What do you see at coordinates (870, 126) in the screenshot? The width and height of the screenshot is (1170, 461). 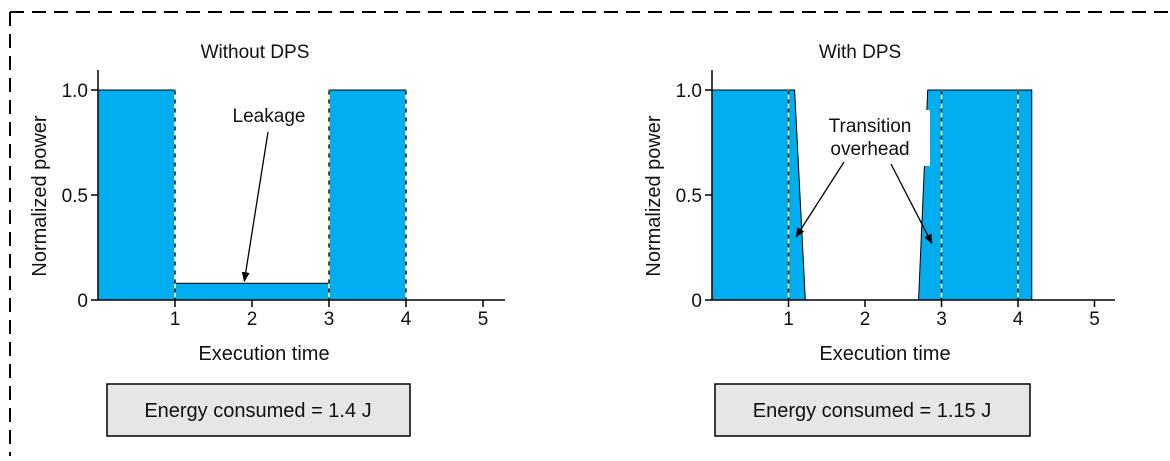 I see `annotation-label: Transition` at bounding box center [870, 126].